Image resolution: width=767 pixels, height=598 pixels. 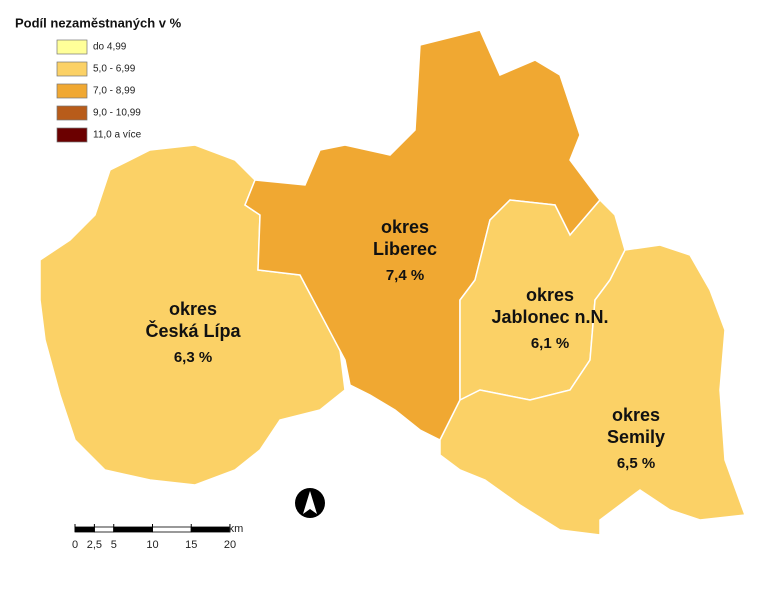 I want to click on legend-title: Podíl nezaměstnaných v %, so click(x=98, y=22).